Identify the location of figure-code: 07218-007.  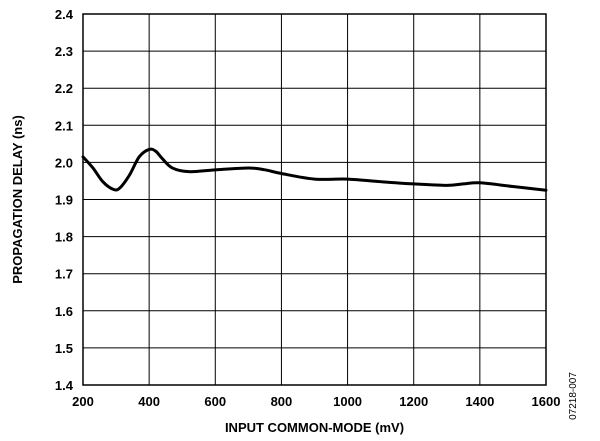
(573, 396).